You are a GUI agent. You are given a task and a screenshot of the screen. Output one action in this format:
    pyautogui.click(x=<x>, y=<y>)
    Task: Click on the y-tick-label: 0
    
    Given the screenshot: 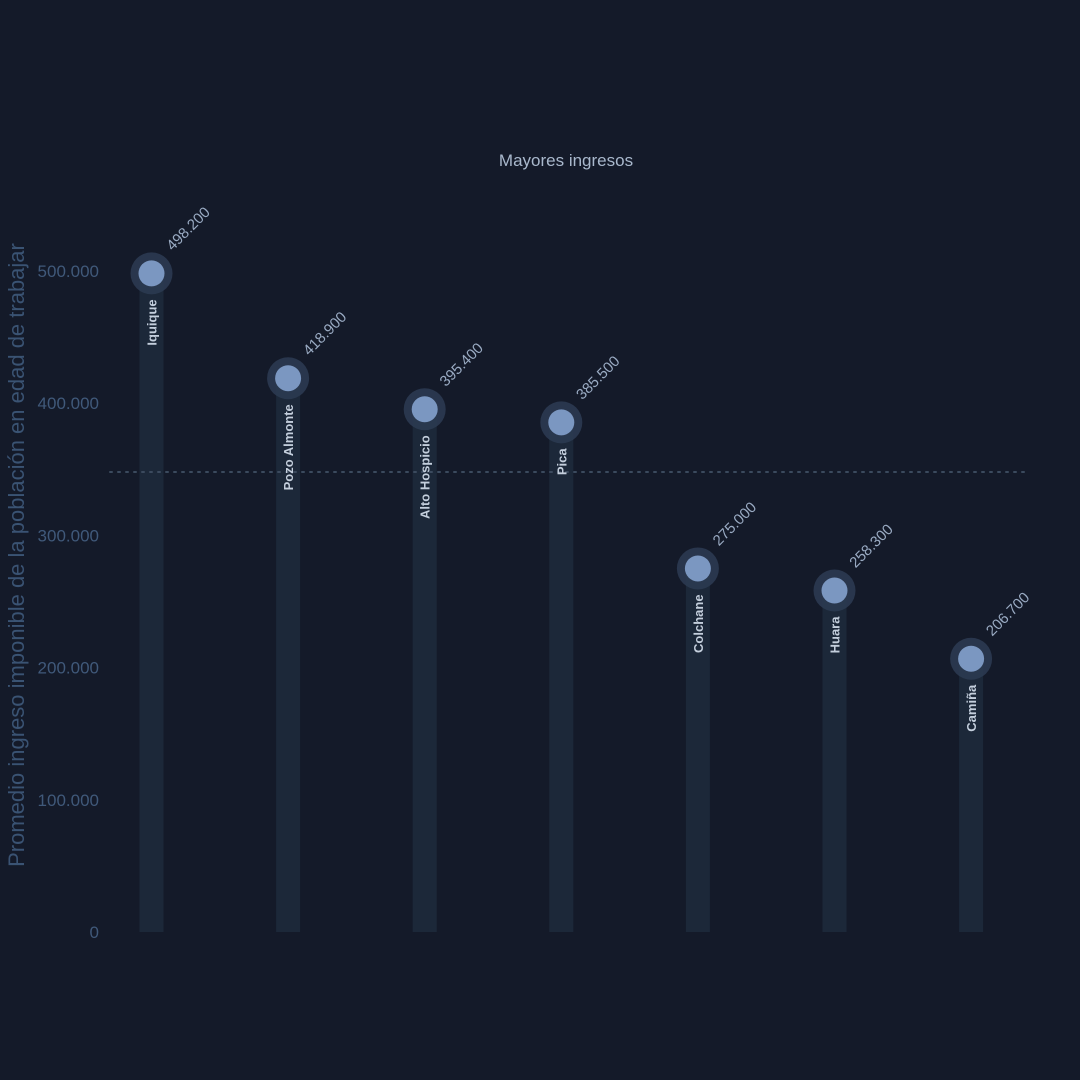 What is the action you would take?
    pyautogui.click(x=94, y=932)
    